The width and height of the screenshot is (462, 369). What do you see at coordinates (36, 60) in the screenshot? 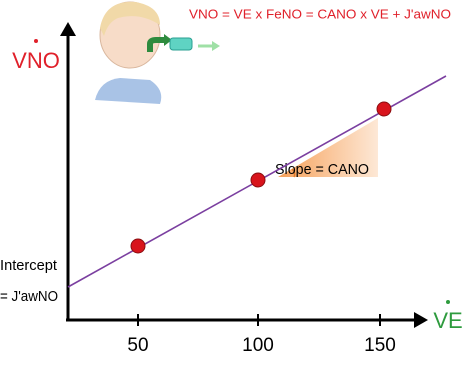
I see `y-axis-label: VNO` at bounding box center [36, 60].